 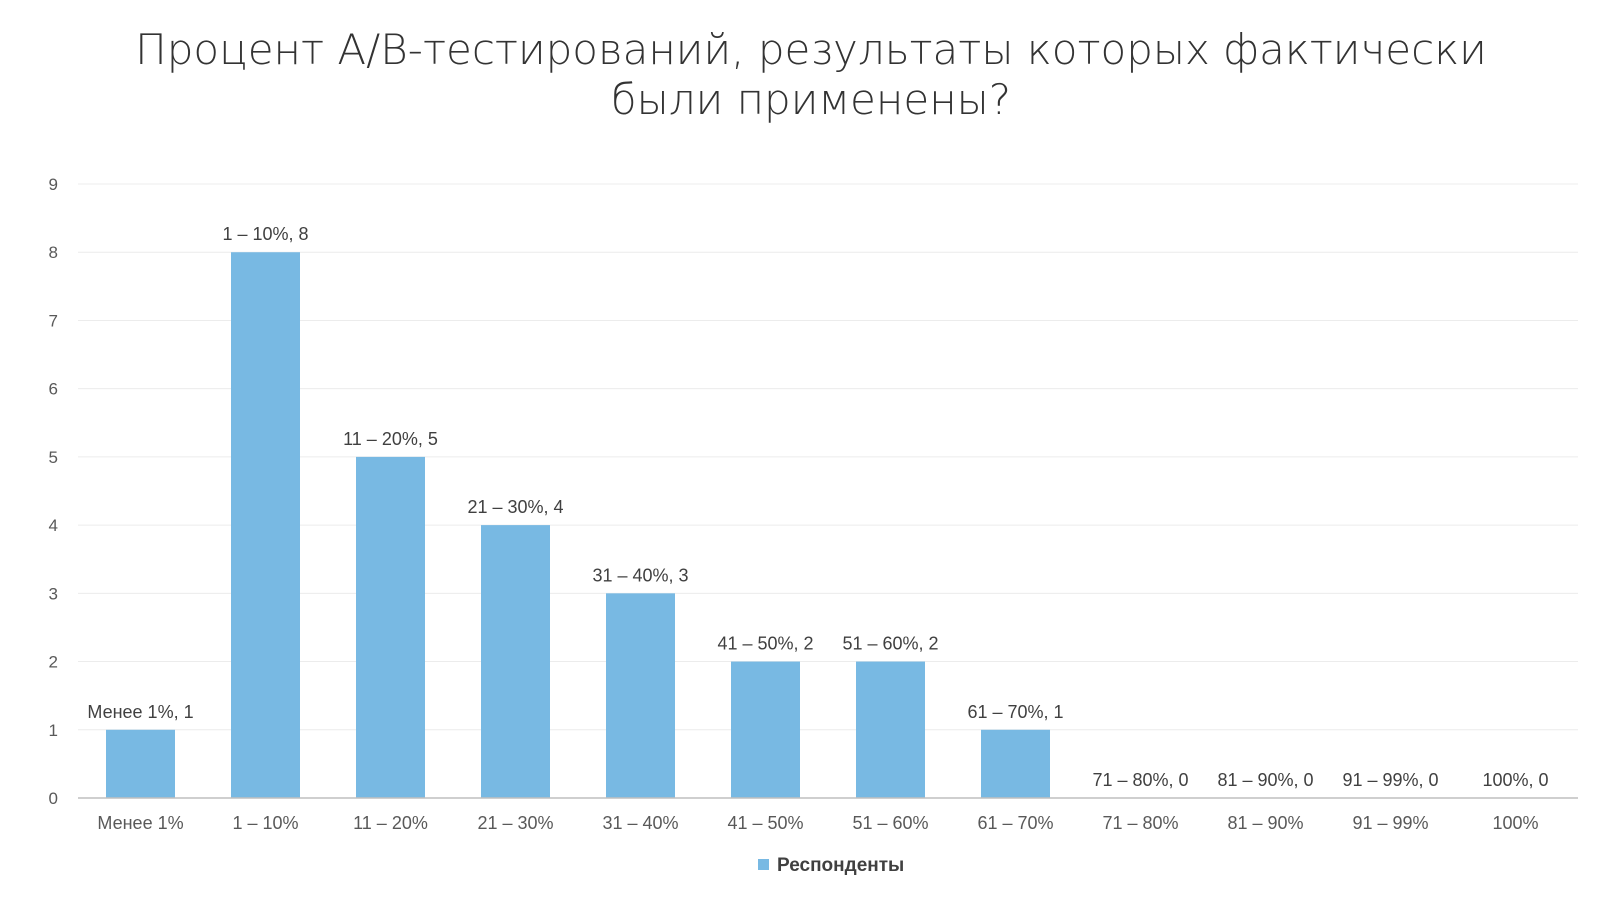 What do you see at coordinates (140, 712) in the screenshot?
I see `data-label: Менее 1%, 1` at bounding box center [140, 712].